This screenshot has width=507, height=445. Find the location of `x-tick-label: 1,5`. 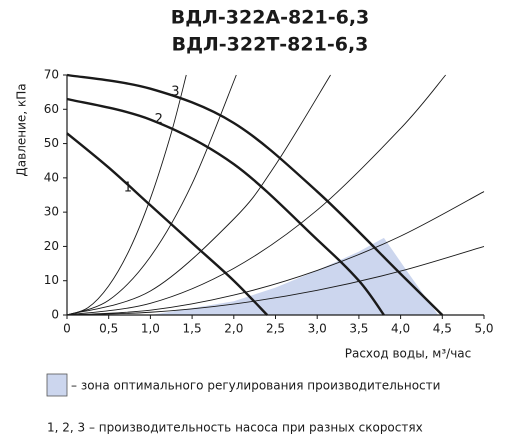

x-tick-label: 1,5 is located at coordinates (192, 329).